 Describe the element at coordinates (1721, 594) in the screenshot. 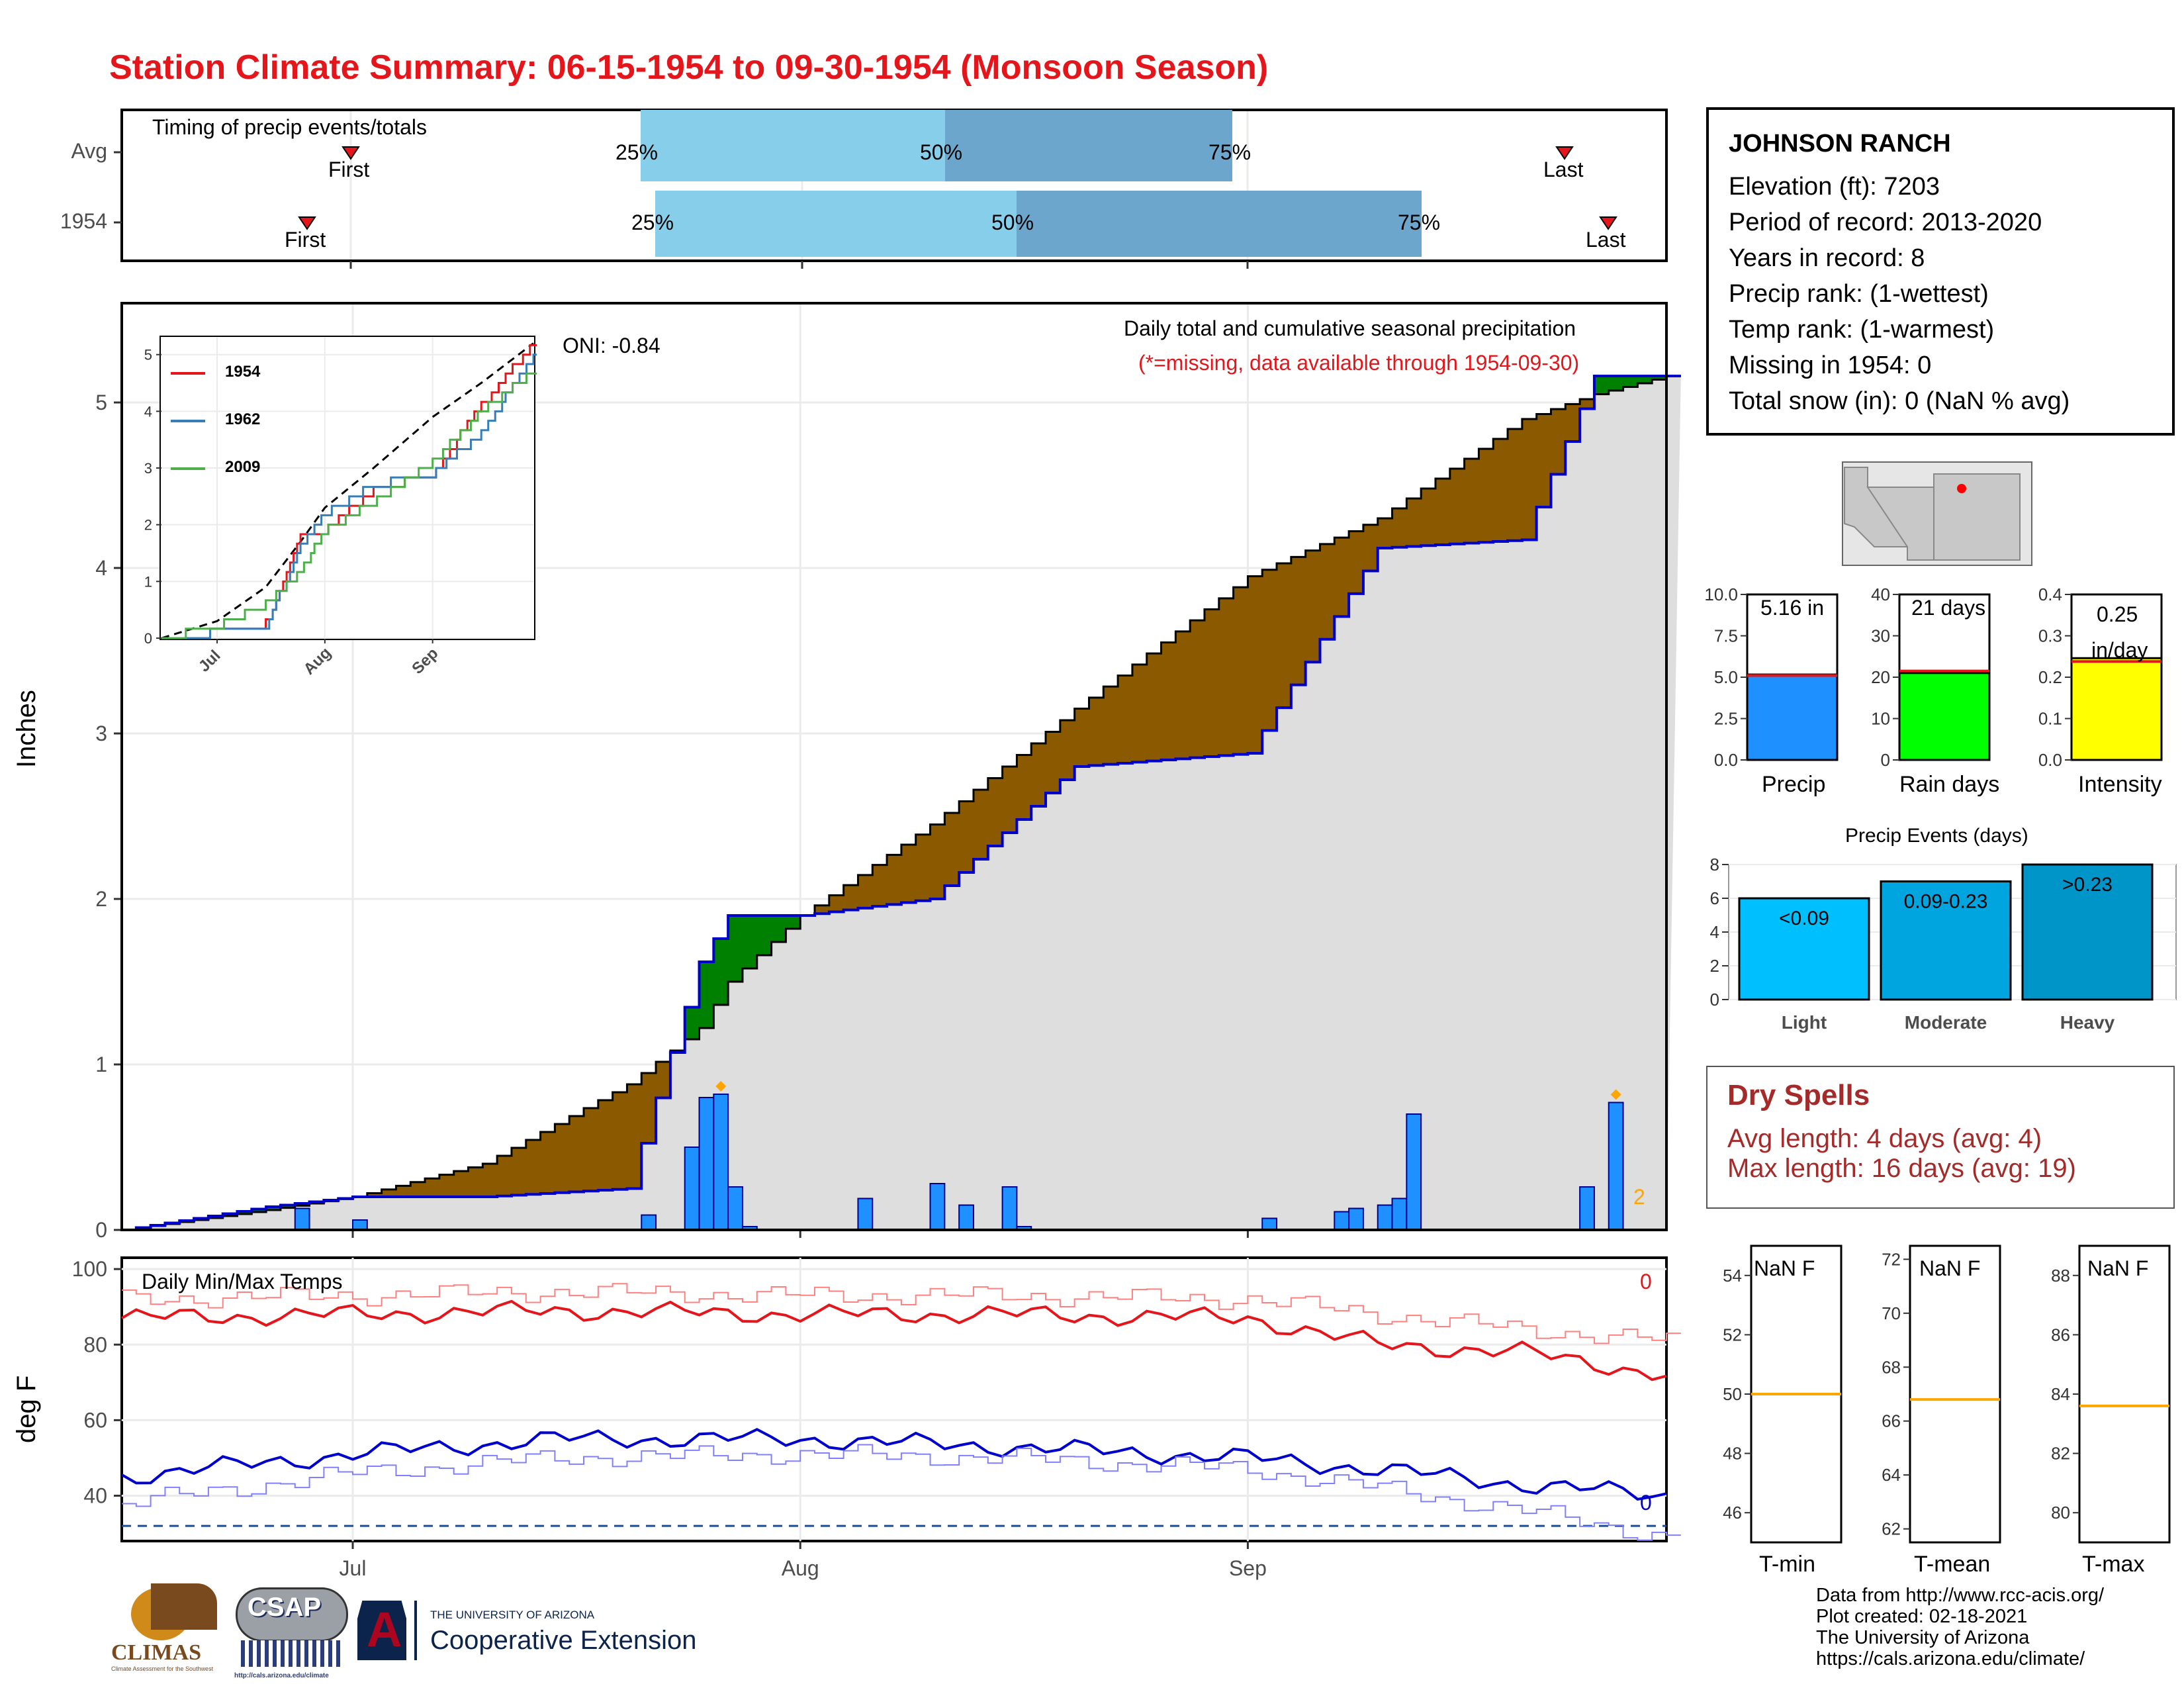

I see `summary-ytick-label: 10.0` at that location.